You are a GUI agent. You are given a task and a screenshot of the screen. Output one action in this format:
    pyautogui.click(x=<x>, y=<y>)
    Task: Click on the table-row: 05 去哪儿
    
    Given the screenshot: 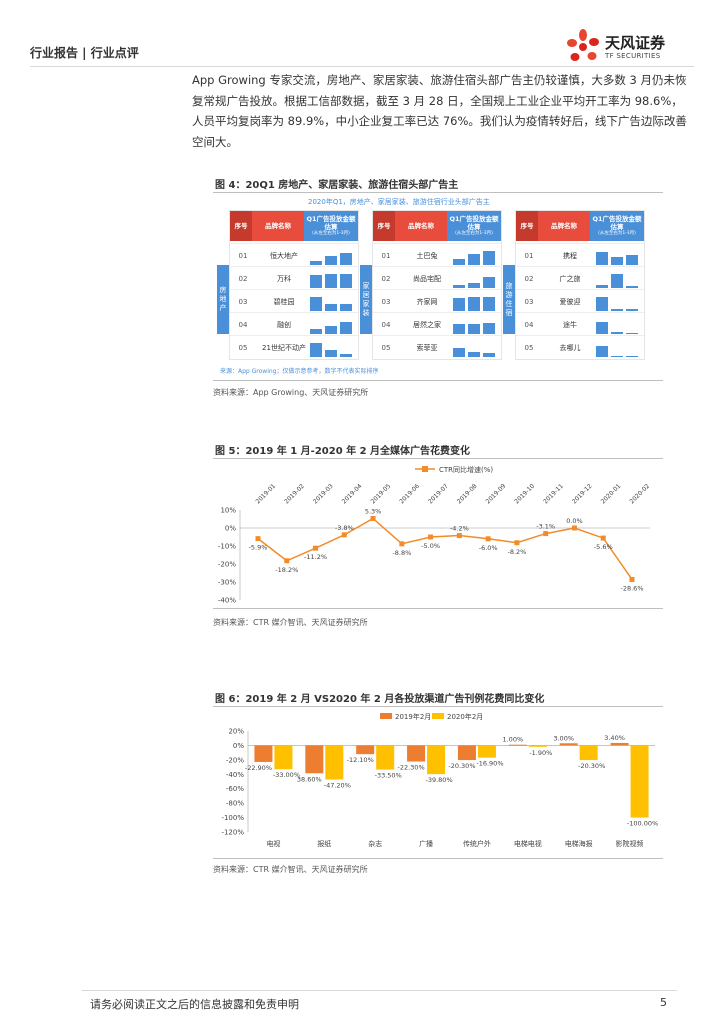 What is the action you would take?
    pyautogui.click(x=580, y=347)
    